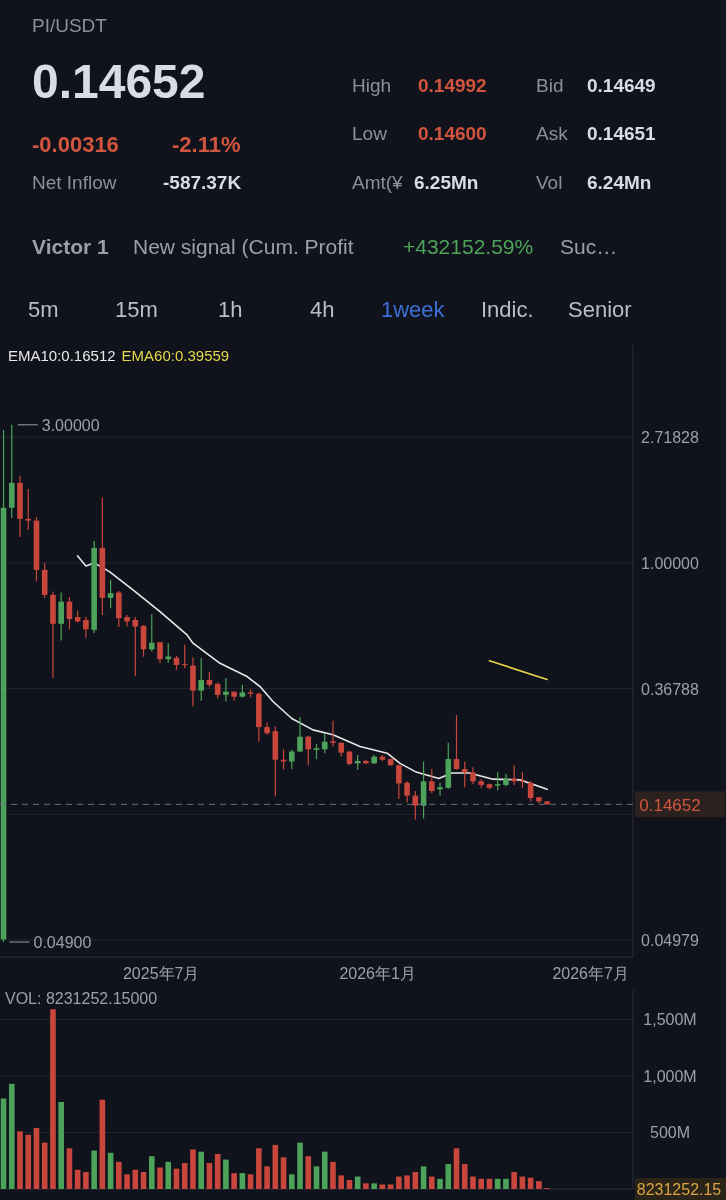  What do you see at coordinates (377, 973) in the screenshot?
I see `x-tick-label: 2026年1月` at bounding box center [377, 973].